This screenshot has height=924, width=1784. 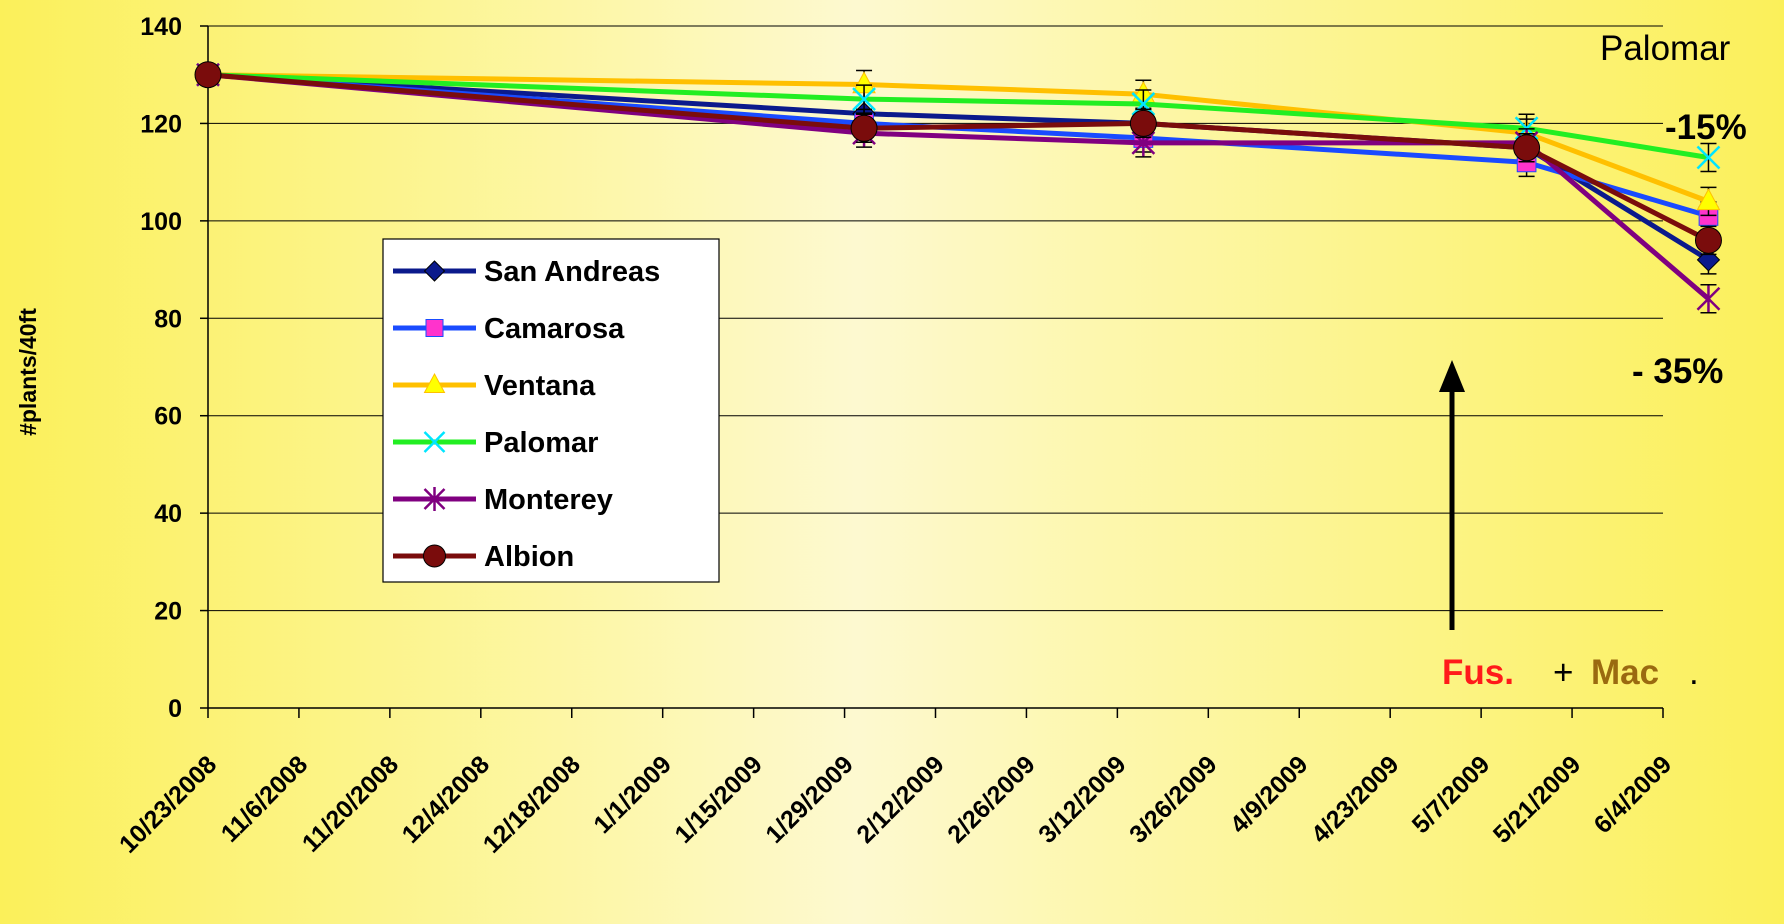 I want to click on y-tick-label: 40, so click(x=168, y=514).